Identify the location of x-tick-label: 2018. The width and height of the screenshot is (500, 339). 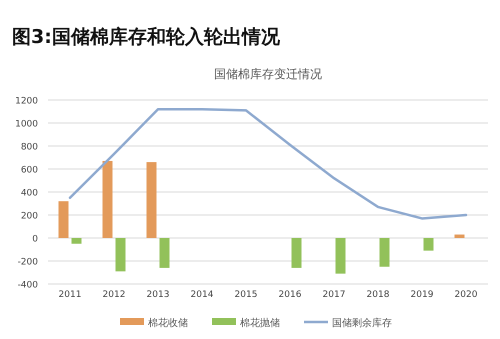
(378, 295).